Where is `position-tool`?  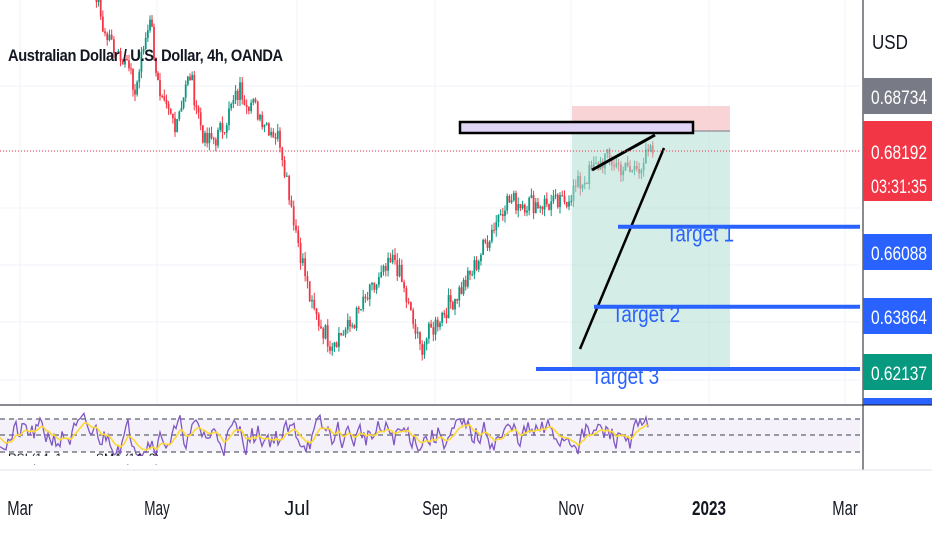 position-tool is located at coordinates (594, 238).